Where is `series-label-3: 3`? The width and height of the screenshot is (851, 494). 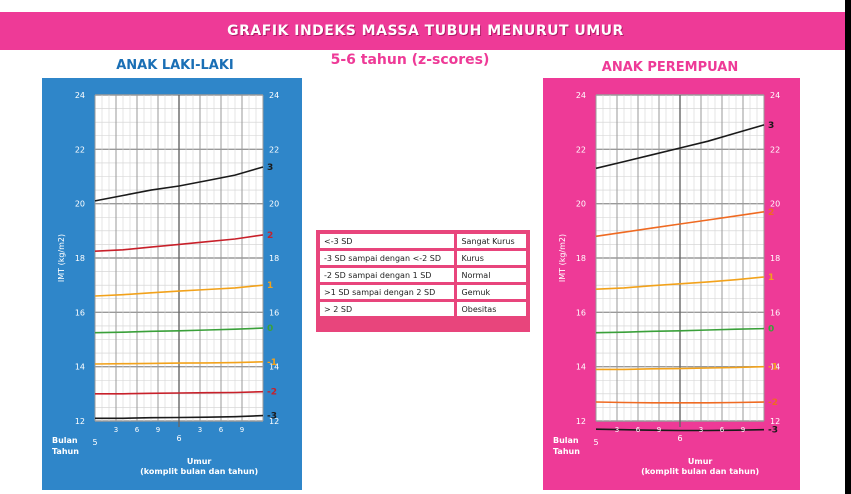
series-label-3: 3 is located at coordinates (270, 168).